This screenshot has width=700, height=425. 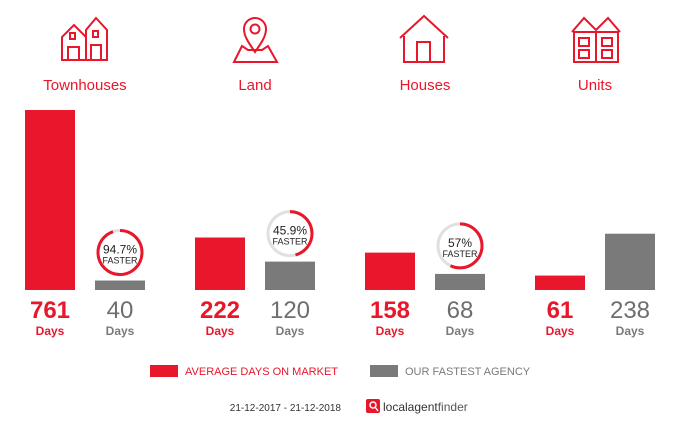 What do you see at coordinates (390, 310) in the screenshot?
I see `value-average-houses: 158` at bounding box center [390, 310].